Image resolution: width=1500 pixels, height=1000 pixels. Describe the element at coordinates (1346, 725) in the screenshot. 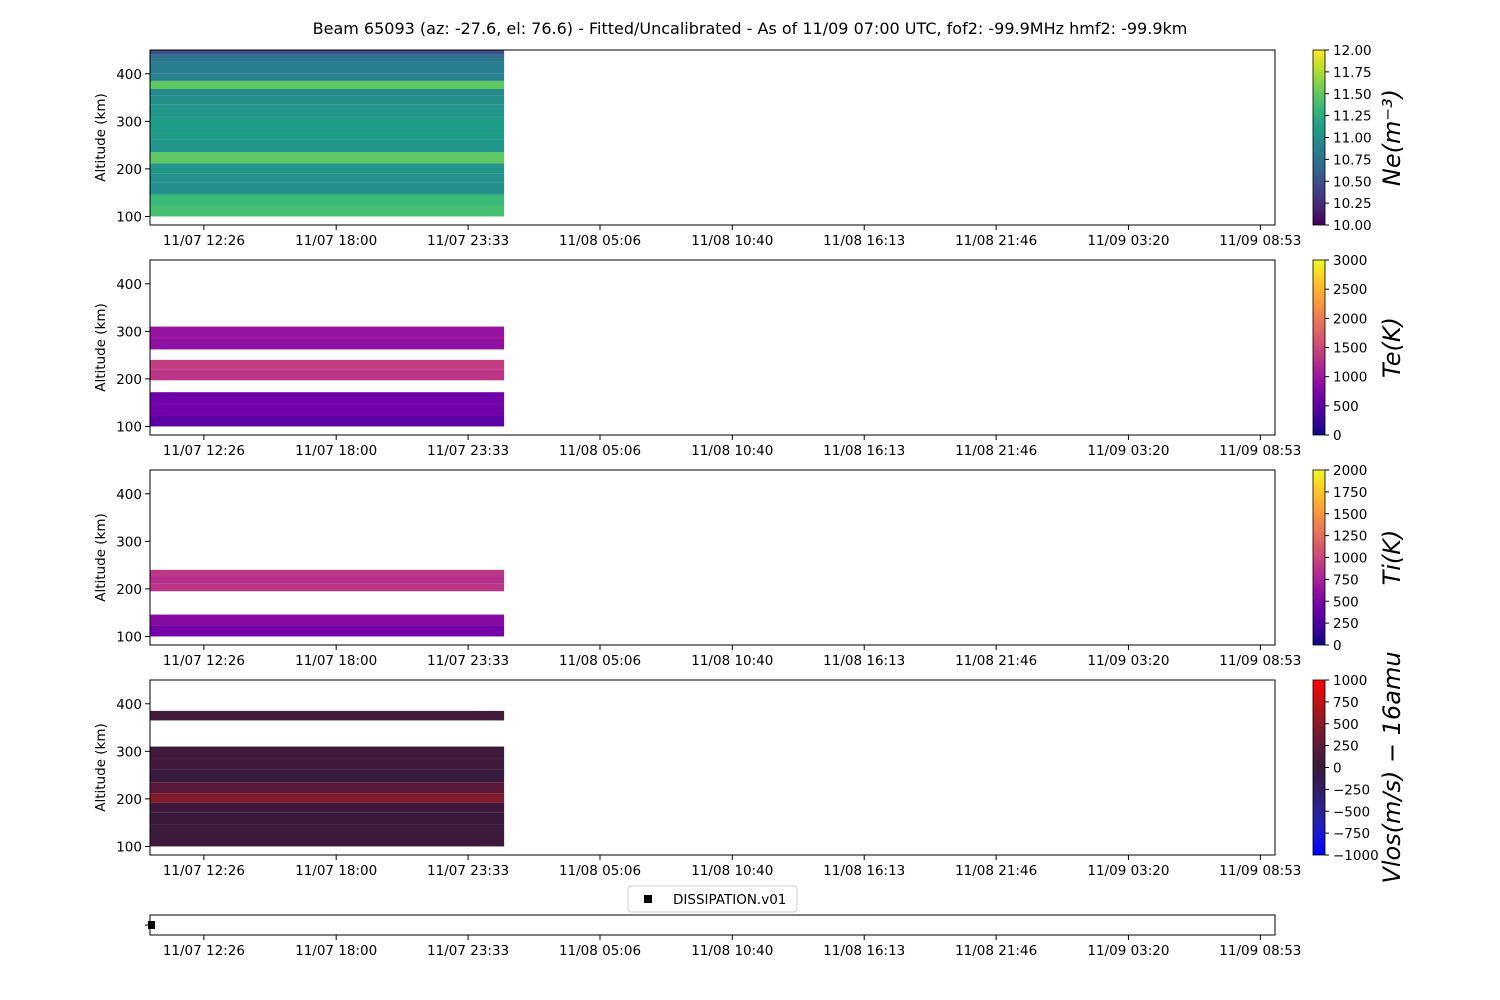

I see `panel-vlos-cbtick-label-6: 500` at that location.